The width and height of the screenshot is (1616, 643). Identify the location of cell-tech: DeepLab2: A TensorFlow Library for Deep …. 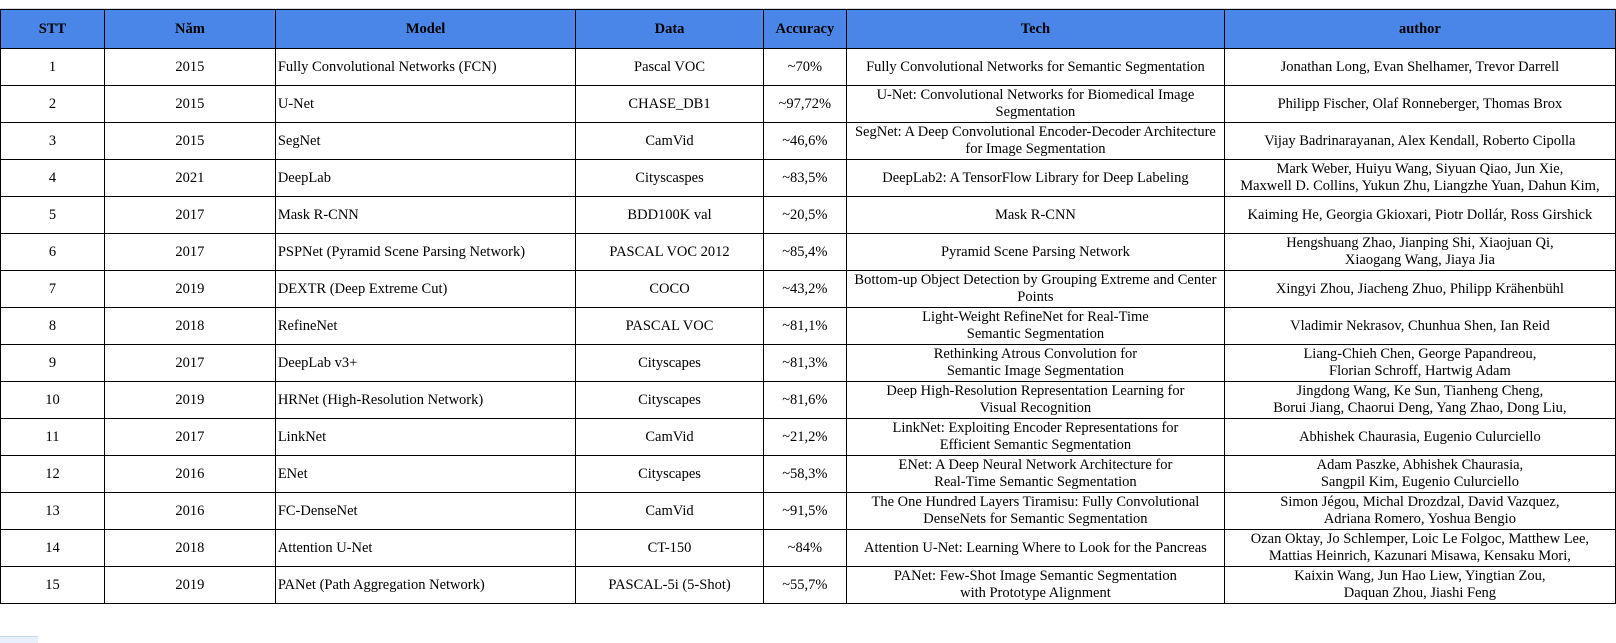
(1035, 178).